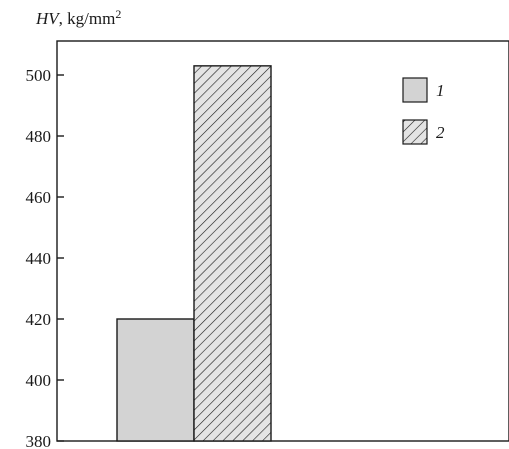  Describe the element at coordinates (39, 197) in the screenshot. I see `y-tick-label: 460` at that location.